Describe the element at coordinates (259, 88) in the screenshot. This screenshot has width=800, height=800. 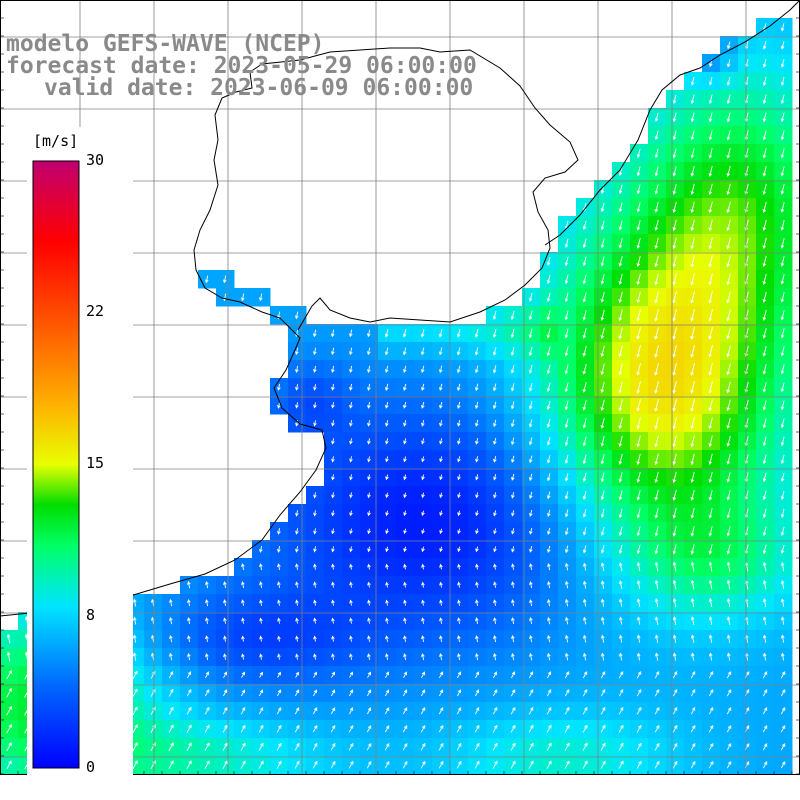
I see `valid-date: valid date: 2023-06-09 06:00:00` at that location.